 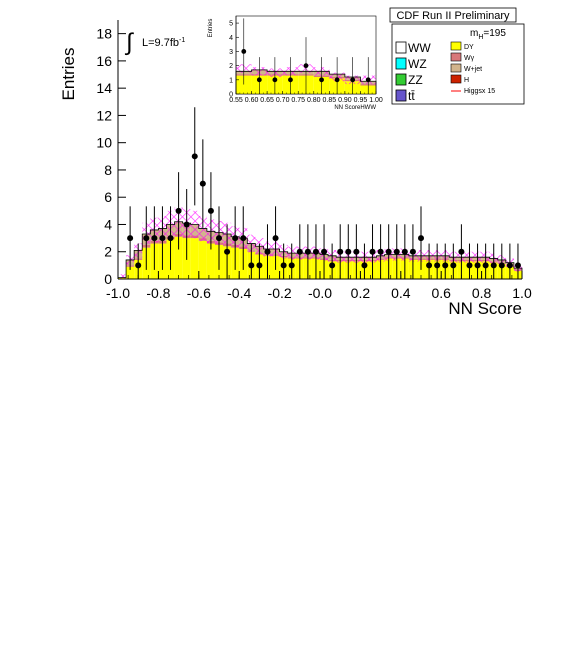 I want to click on svg-text: mH=195, so click(x=488, y=34).